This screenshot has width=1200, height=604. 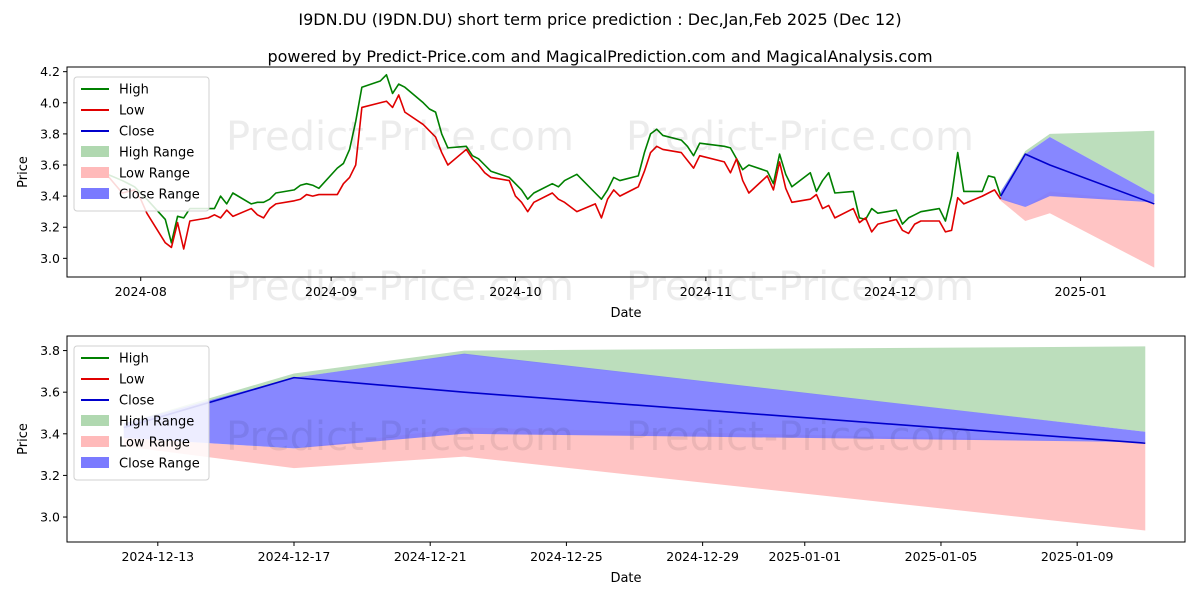 I want to click on x-tick-label: 2024-12-17, so click(x=294, y=556).